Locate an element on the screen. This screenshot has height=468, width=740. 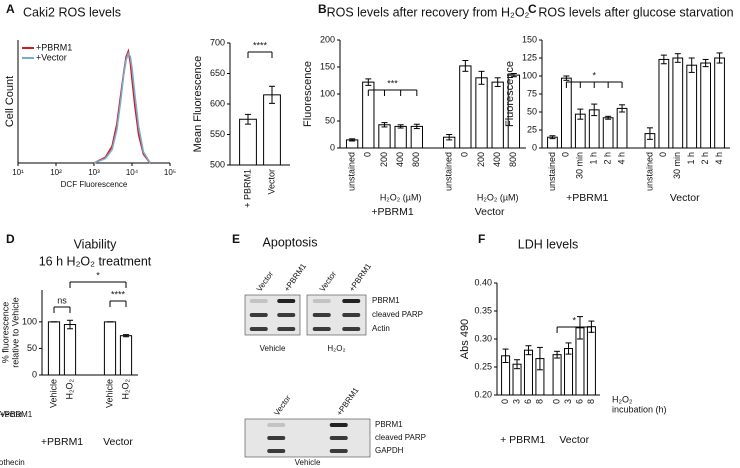
x-tick-label: 1 h is located at coordinates (691, 158).